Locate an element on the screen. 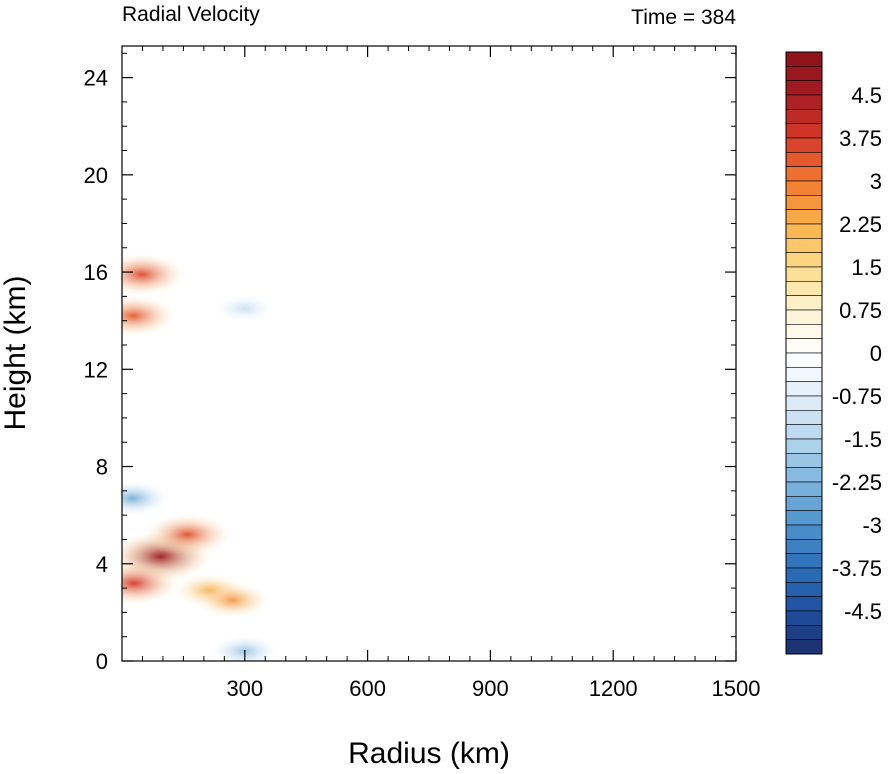  colorbar-label: 3.75 is located at coordinates (860, 138).